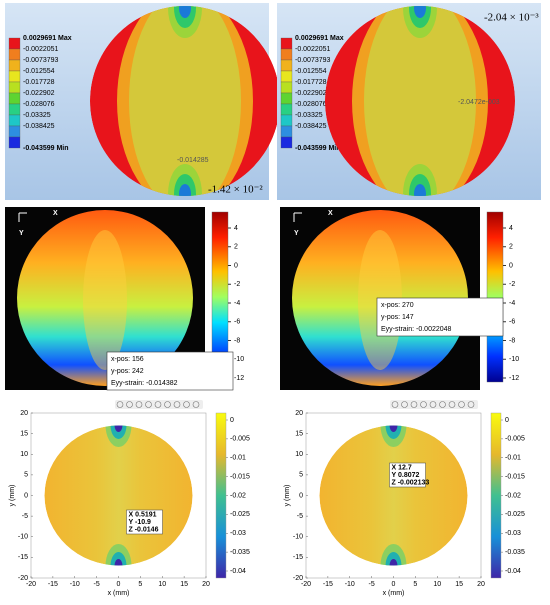 The width and height of the screenshot is (550, 605). I want to click on colorbar-tick-label: -0.01, so click(513, 458).